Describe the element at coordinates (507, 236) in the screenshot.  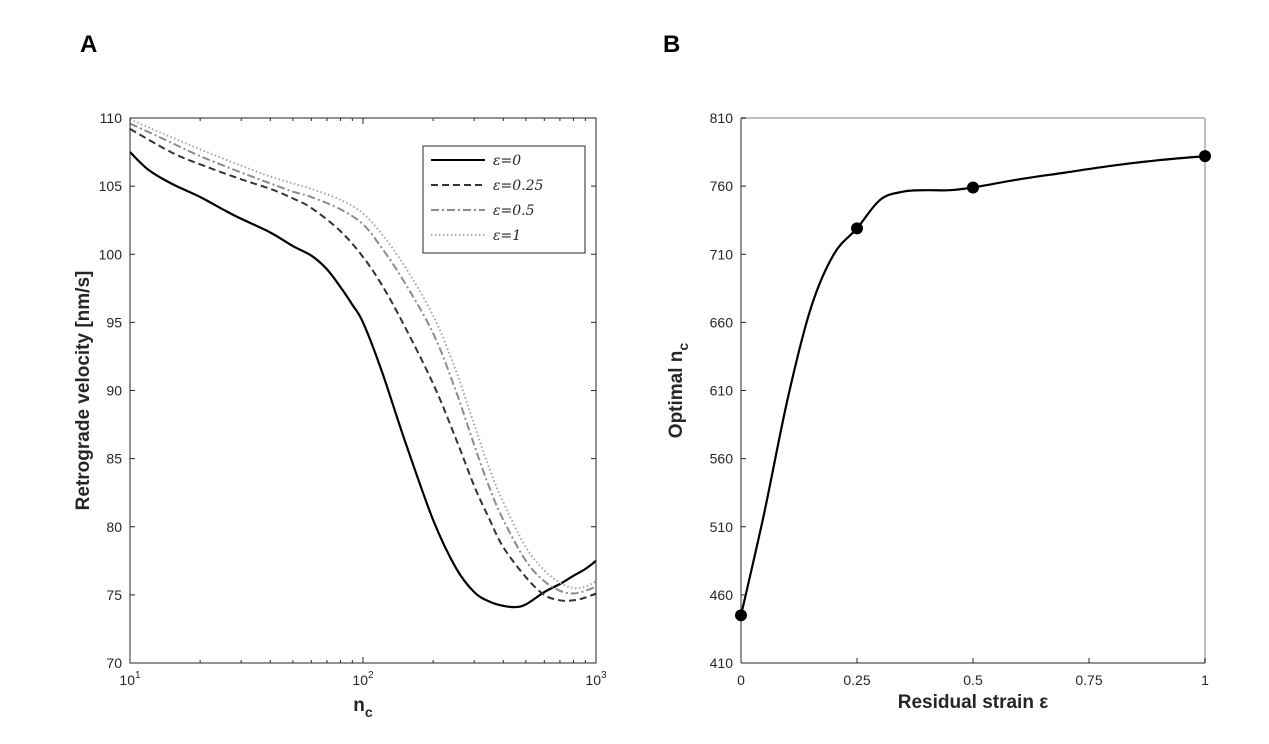
I see `legend-label-3: ε=1` at that location.